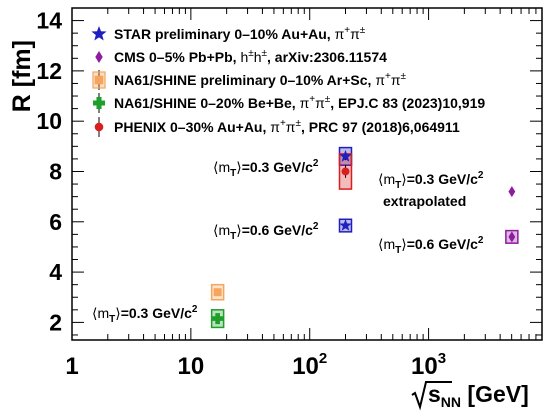 This screenshot has width=550, height=419. Describe the element at coordinates (49, 21) in the screenshot. I see `y-tick-label: 14` at that location.